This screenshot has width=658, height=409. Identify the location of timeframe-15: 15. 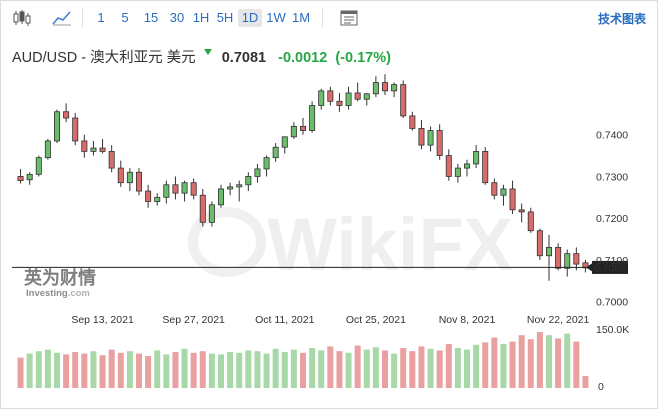
(151, 17).